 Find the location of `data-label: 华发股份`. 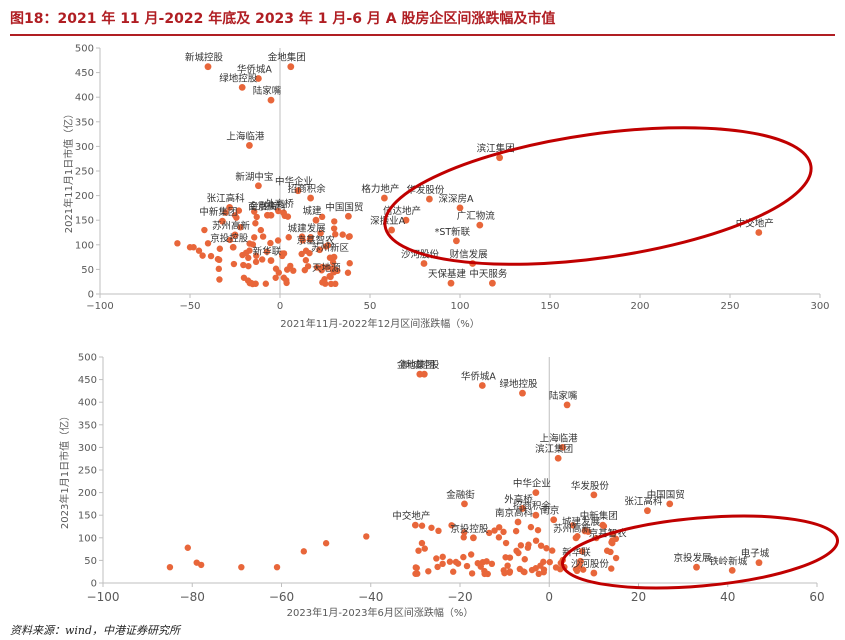

data-label: 华发股份 is located at coordinates (590, 486).